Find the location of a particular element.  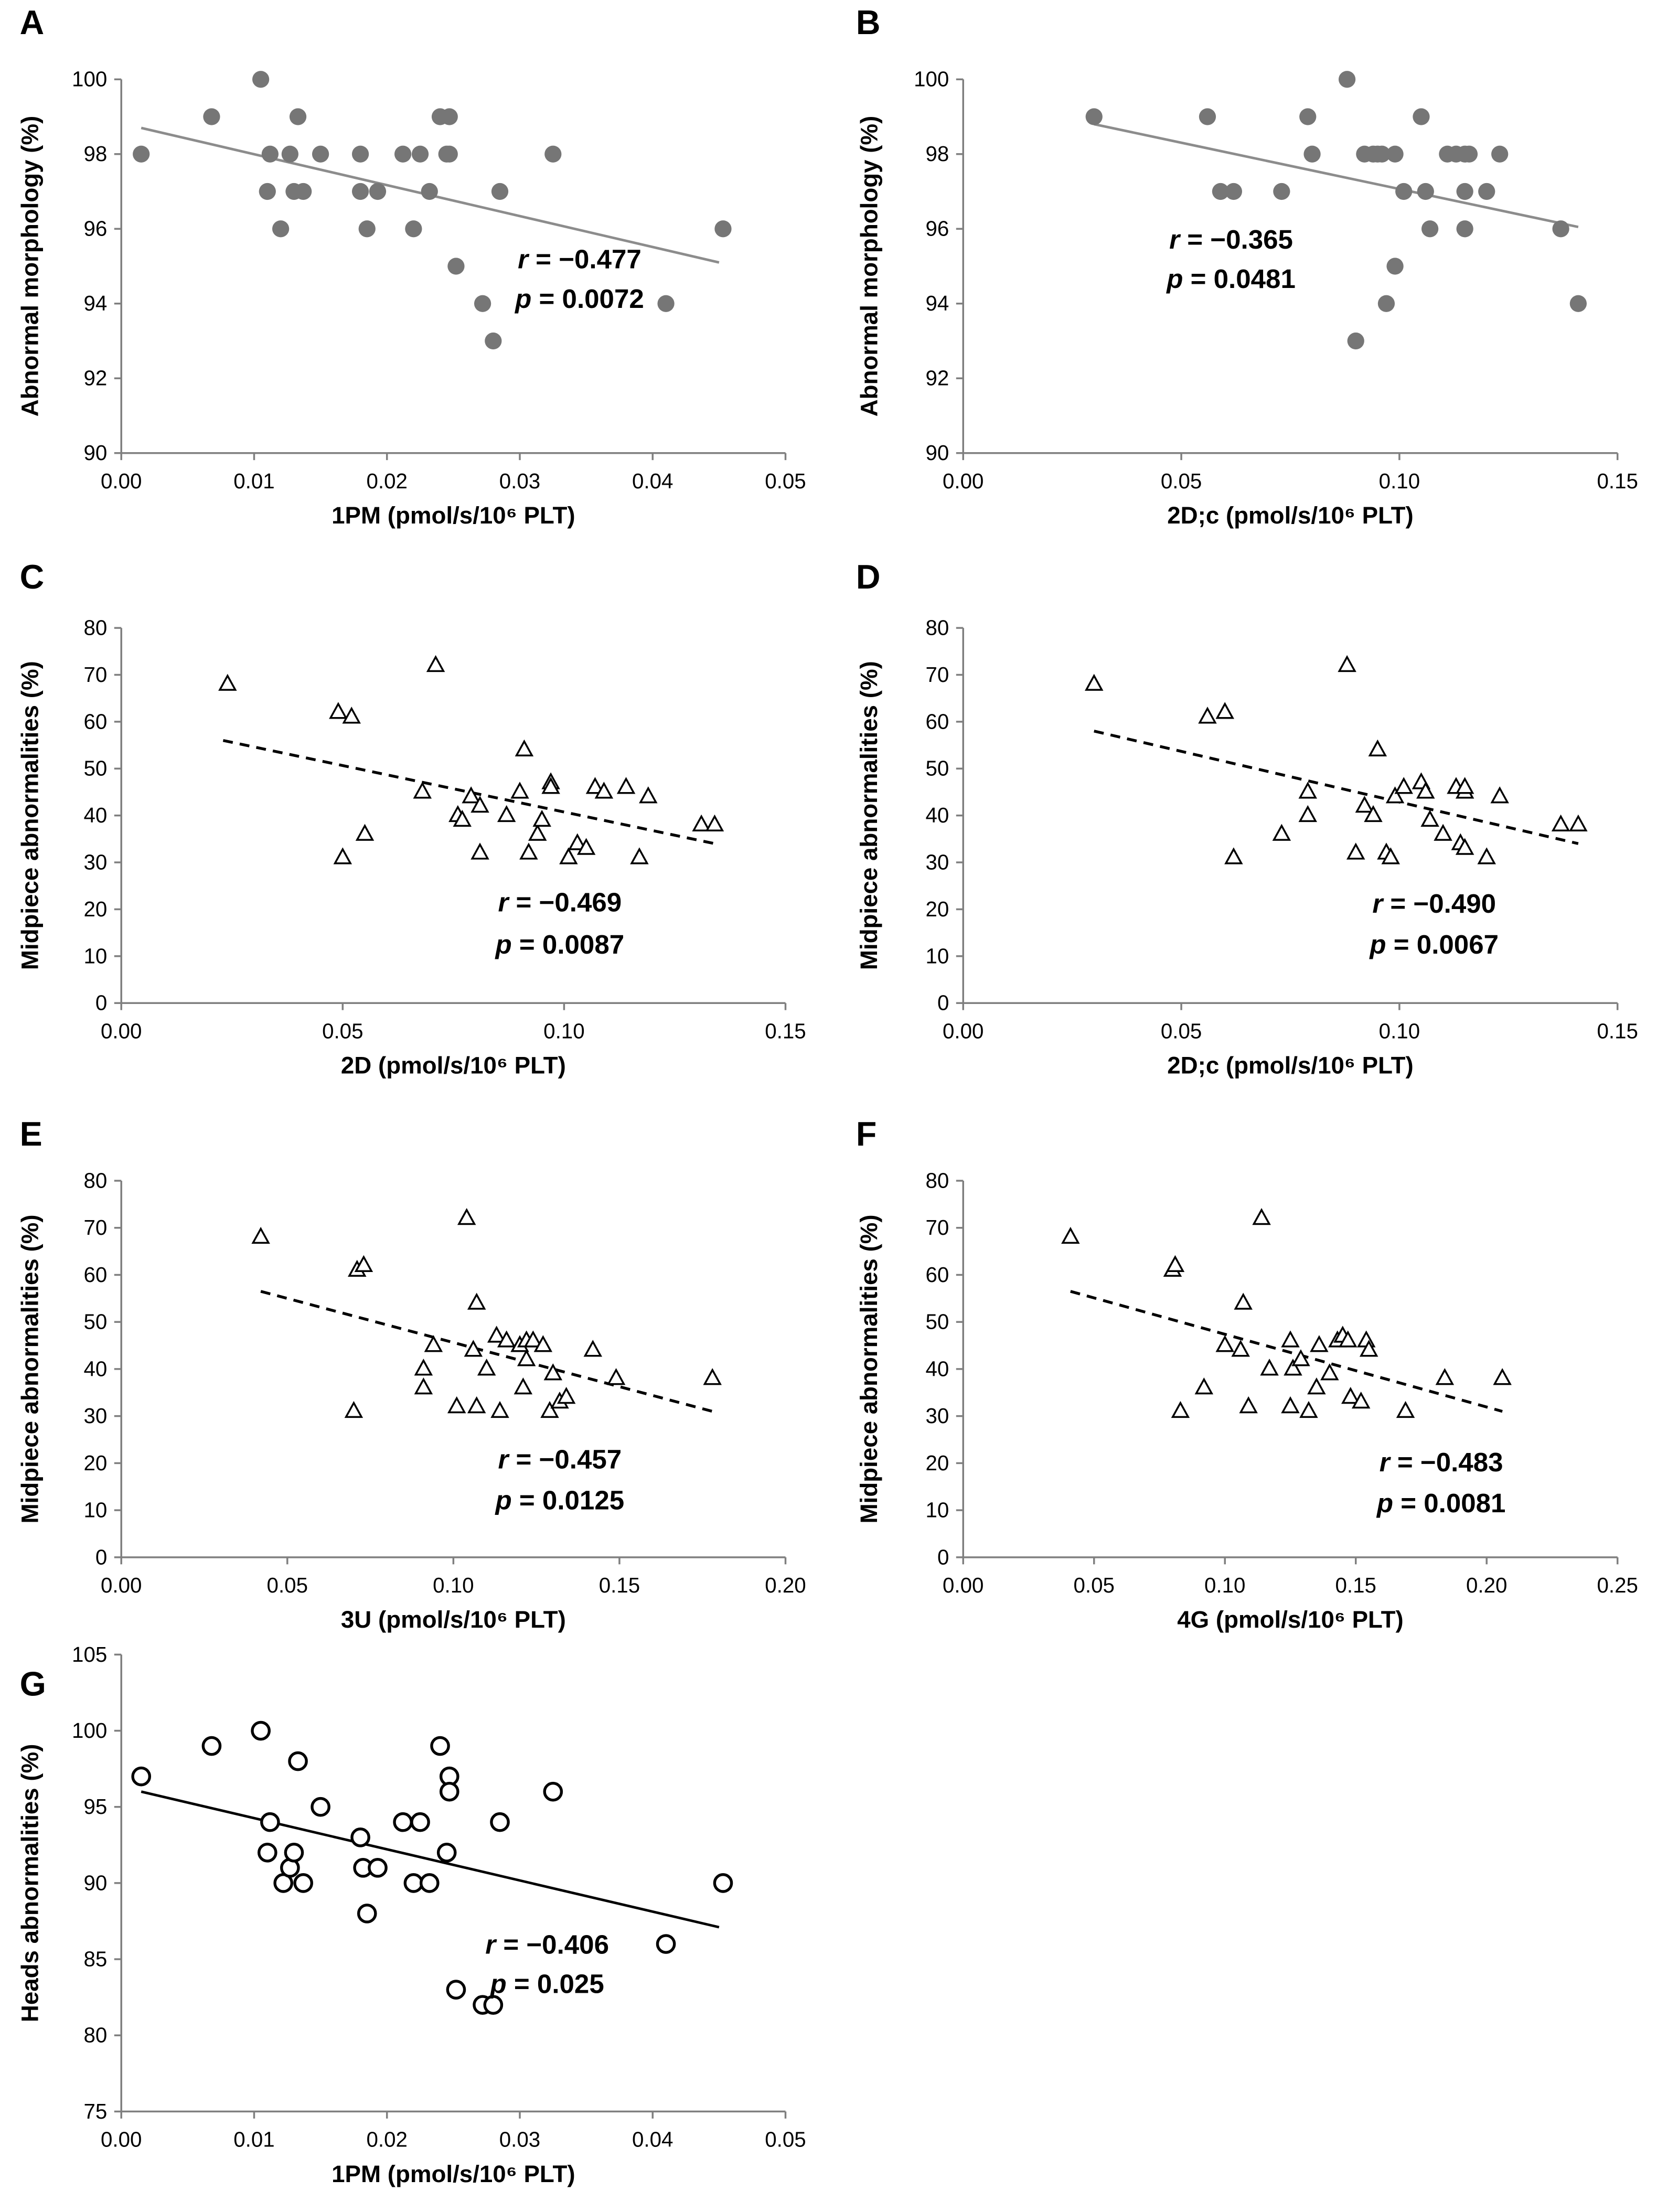

y-tick-label: 98 is located at coordinates (937, 154).